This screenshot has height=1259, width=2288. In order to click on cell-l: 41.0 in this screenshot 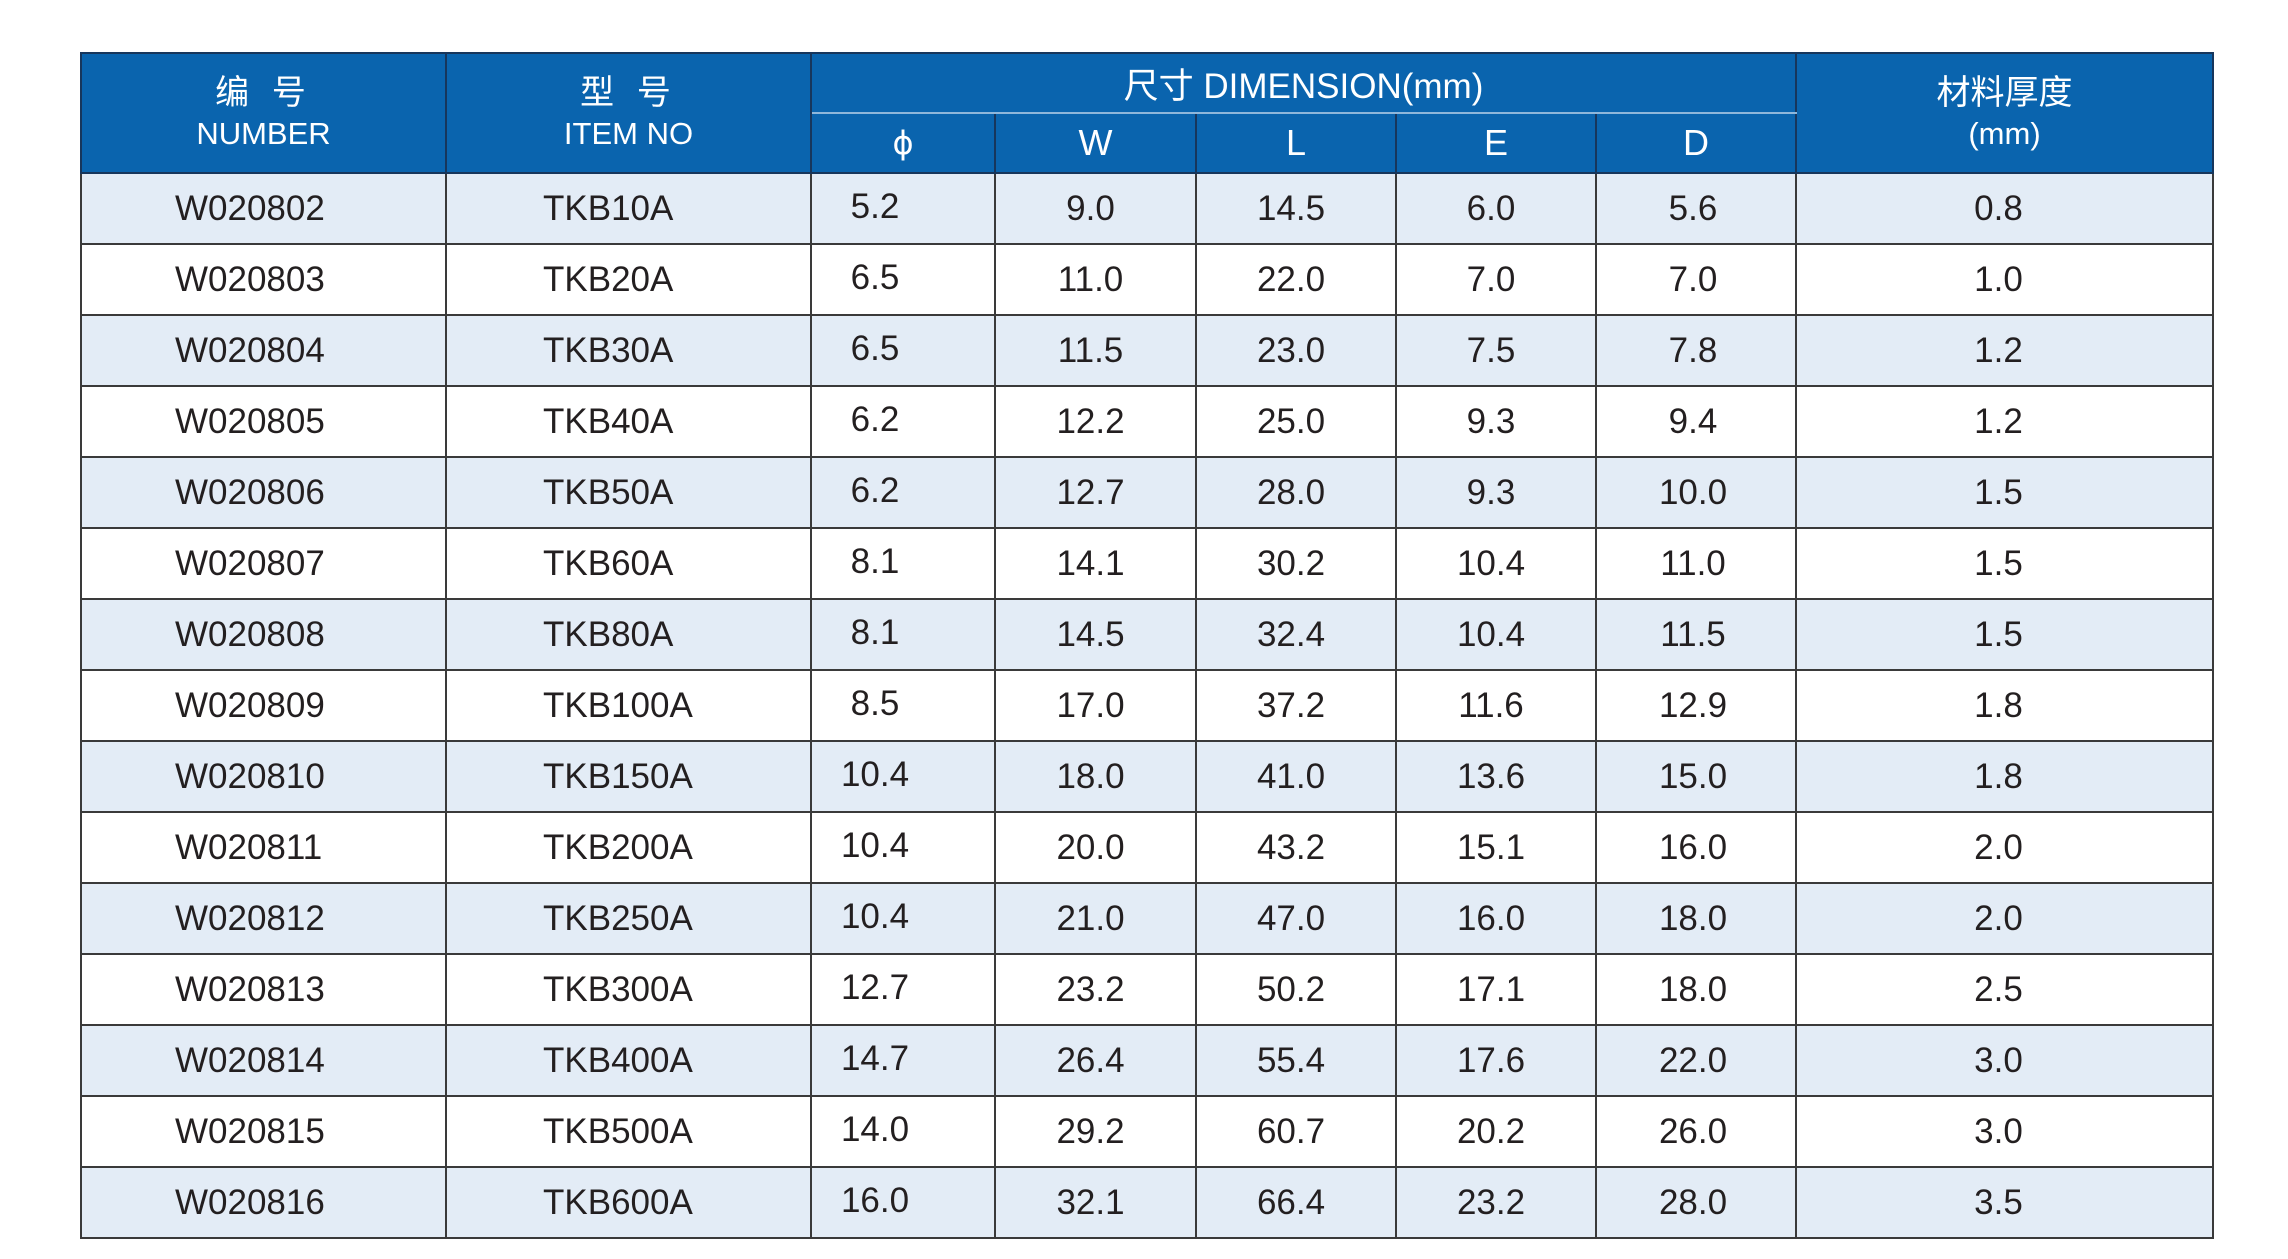, I will do `click(1296, 776)`.